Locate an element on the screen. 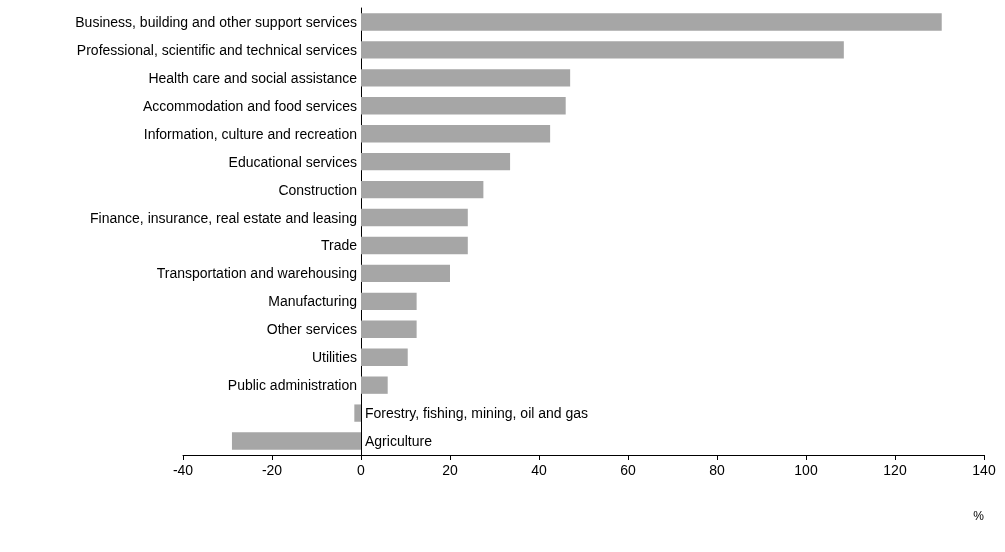  y-tick-label: Information, culture and recreation is located at coordinates (250, 133).